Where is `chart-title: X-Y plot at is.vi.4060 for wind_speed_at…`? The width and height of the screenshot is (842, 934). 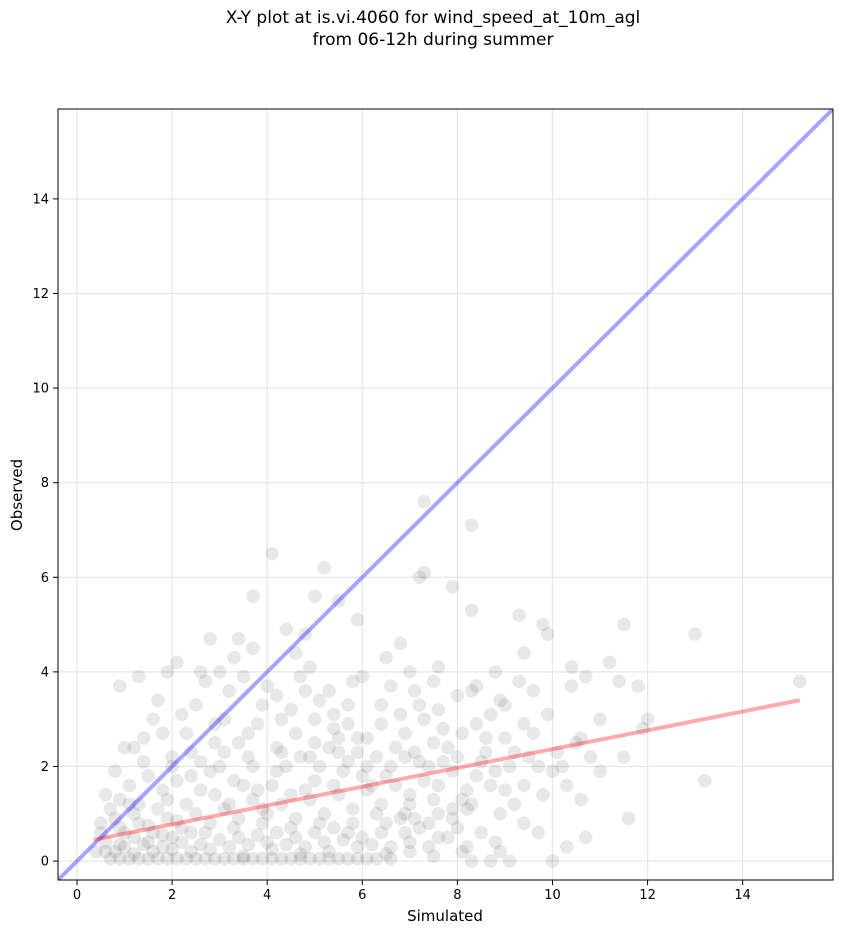 chart-title: X-Y plot at is.vi.4060 for wind_speed_at… is located at coordinates (421, 29).